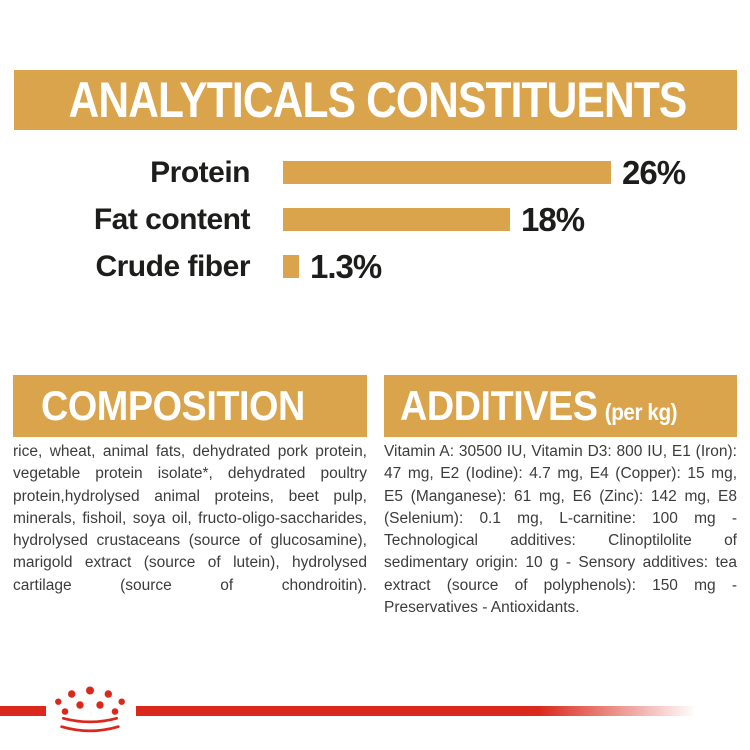  What do you see at coordinates (553, 219) in the screenshot?
I see `chart-value-label: 18%` at bounding box center [553, 219].